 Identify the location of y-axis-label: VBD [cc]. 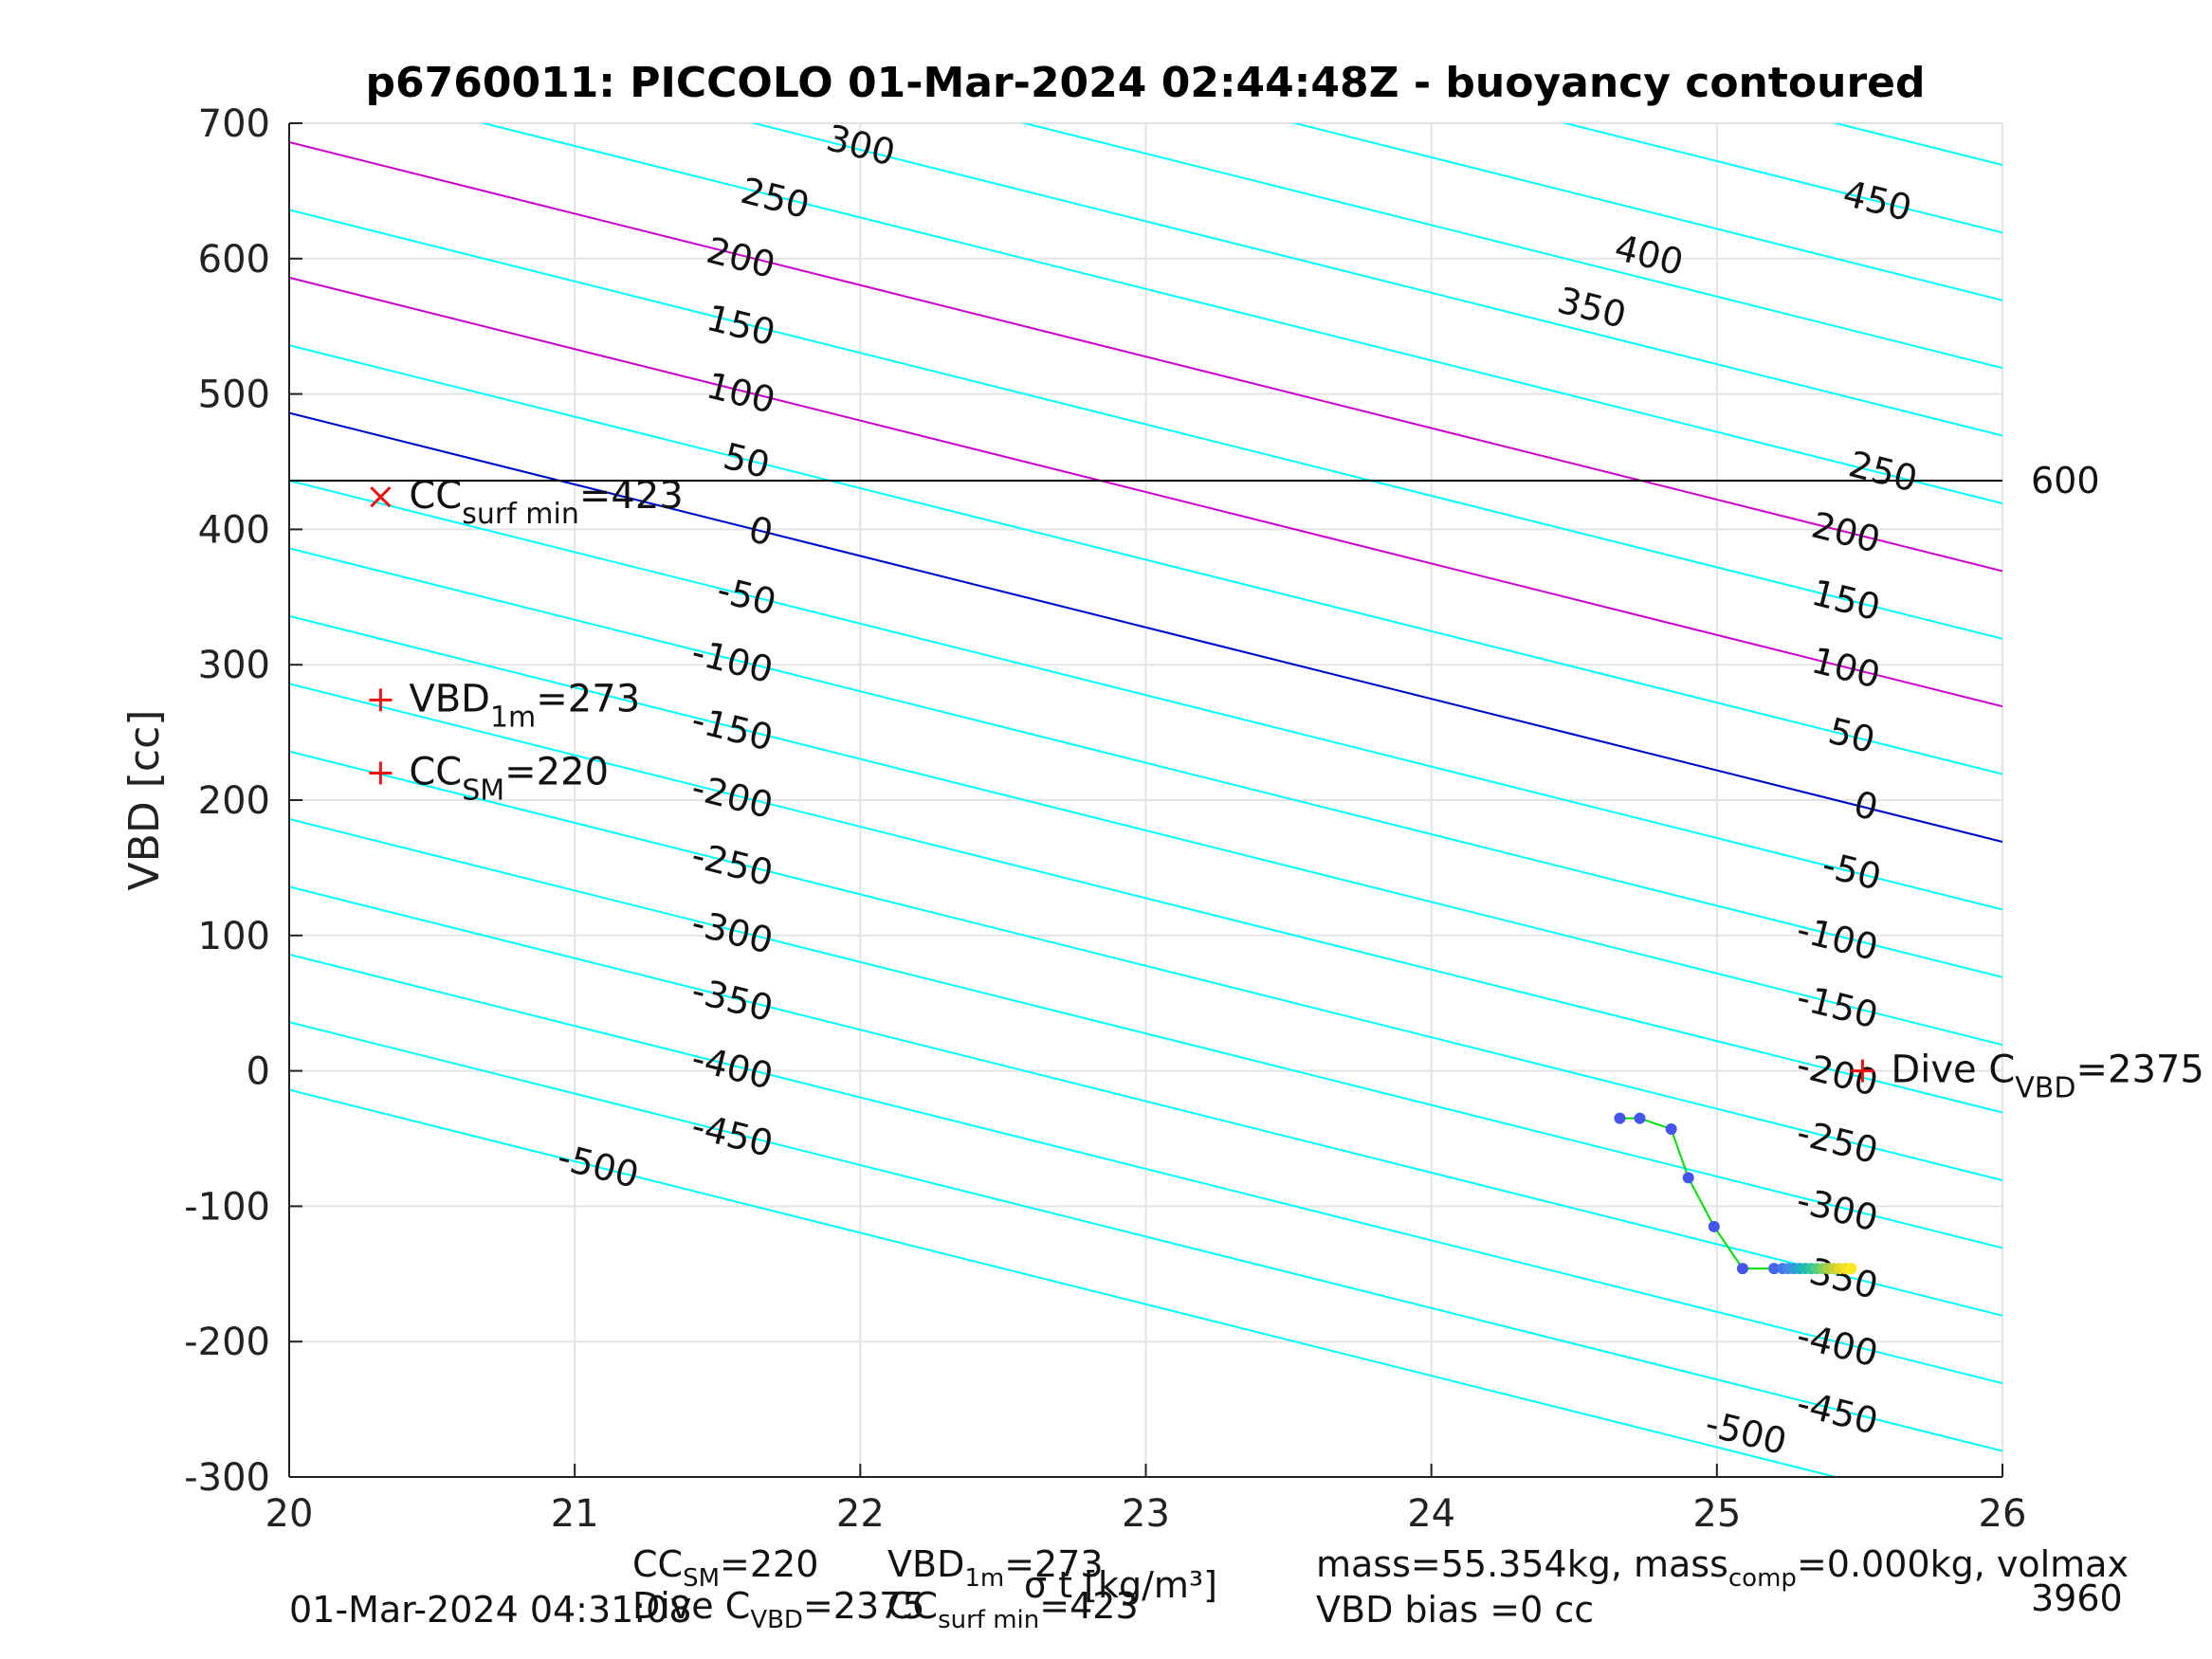
(144, 800).